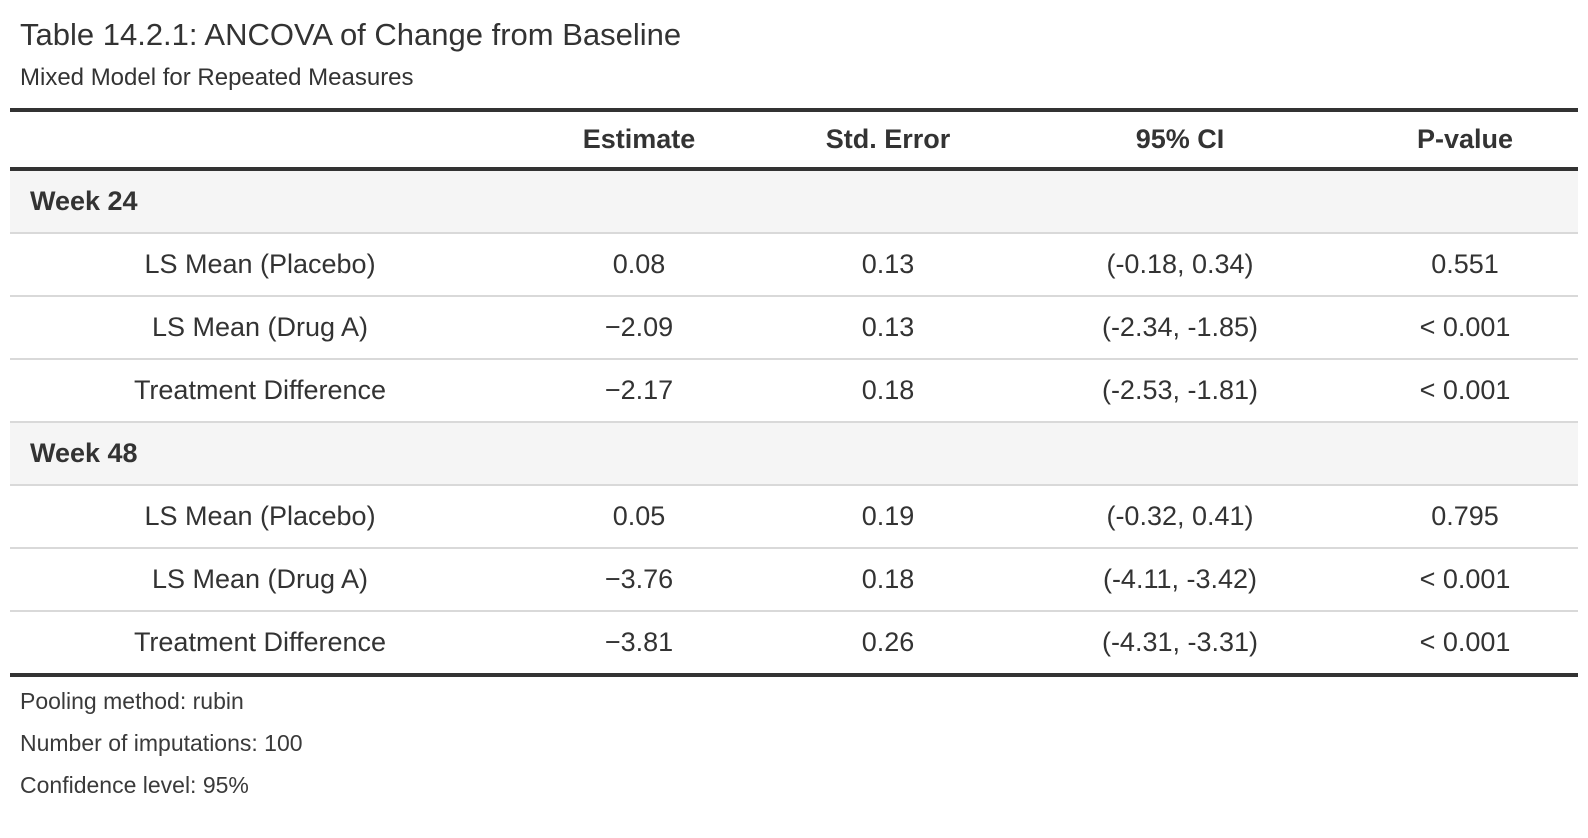 This screenshot has width=1588, height=838. I want to click on group-label: Week 24, so click(794, 201).